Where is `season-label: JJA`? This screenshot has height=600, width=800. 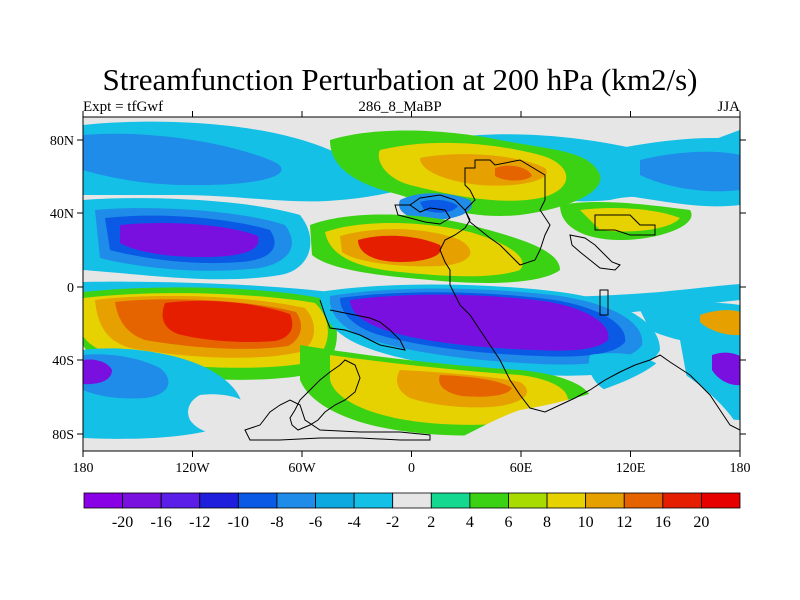 season-label: JJA is located at coordinates (728, 107).